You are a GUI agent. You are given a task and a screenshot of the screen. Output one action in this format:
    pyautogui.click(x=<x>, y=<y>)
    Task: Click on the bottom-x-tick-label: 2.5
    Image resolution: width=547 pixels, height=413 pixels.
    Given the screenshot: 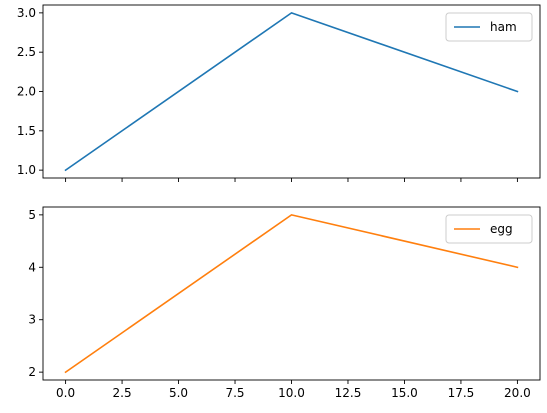 What is the action you would take?
    pyautogui.click(x=122, y=393)
    